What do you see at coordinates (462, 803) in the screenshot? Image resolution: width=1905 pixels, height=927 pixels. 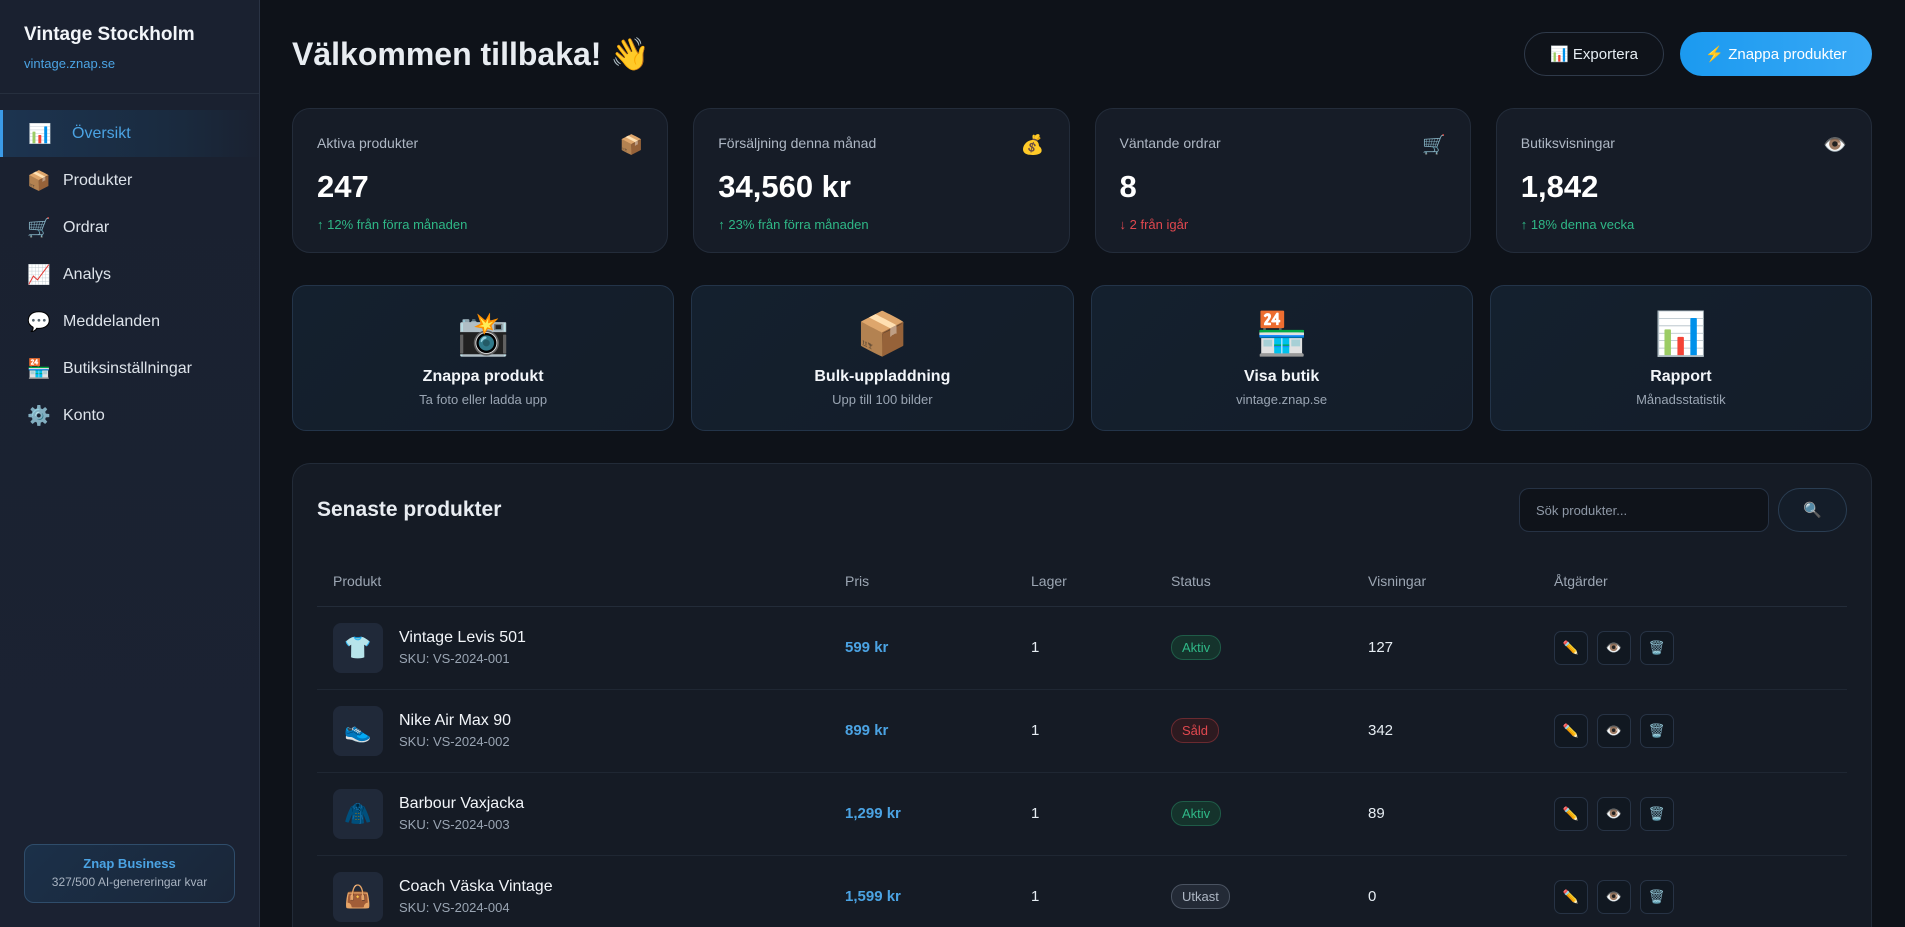 I see `product-name: Barbour Vaxjacka` at bounding box center [462, 803].